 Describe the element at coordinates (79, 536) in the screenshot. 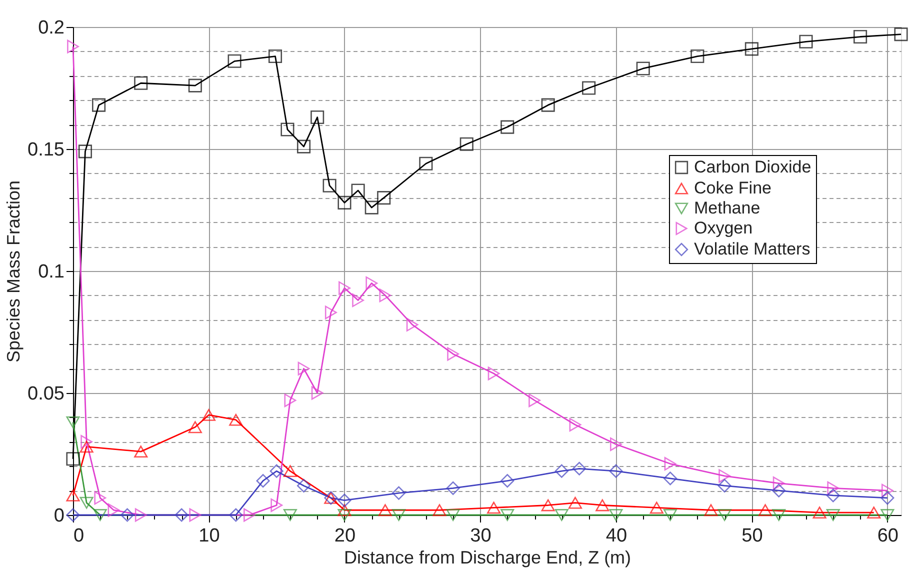

I see `x-tick-label: 0` at that location.